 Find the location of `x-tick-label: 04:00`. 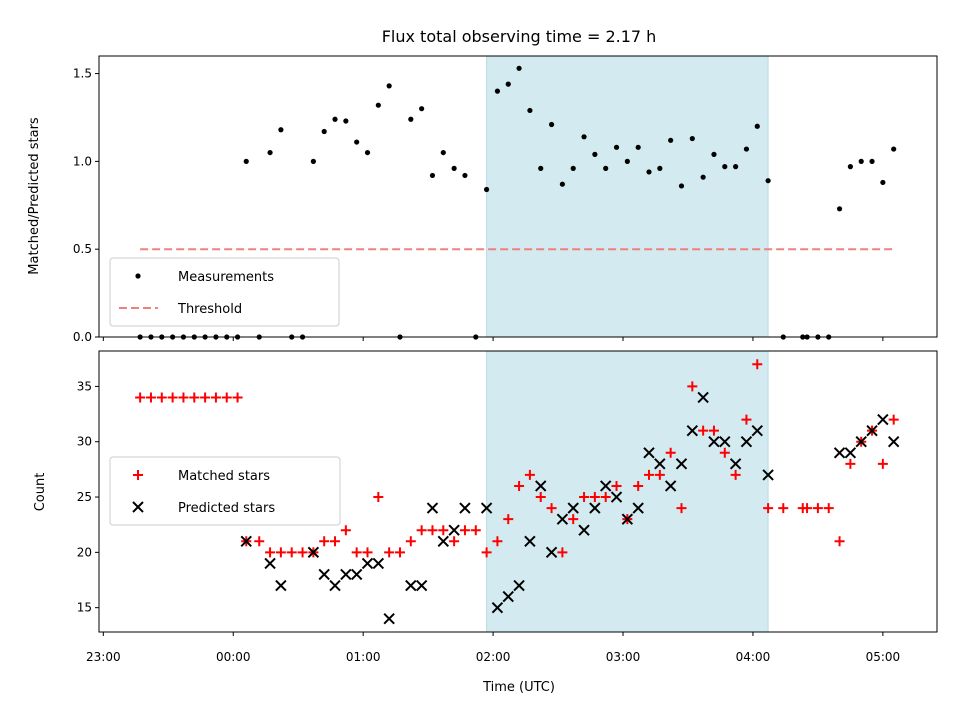

x-tick-label: 04:00 is located at coordinates (753, 657).